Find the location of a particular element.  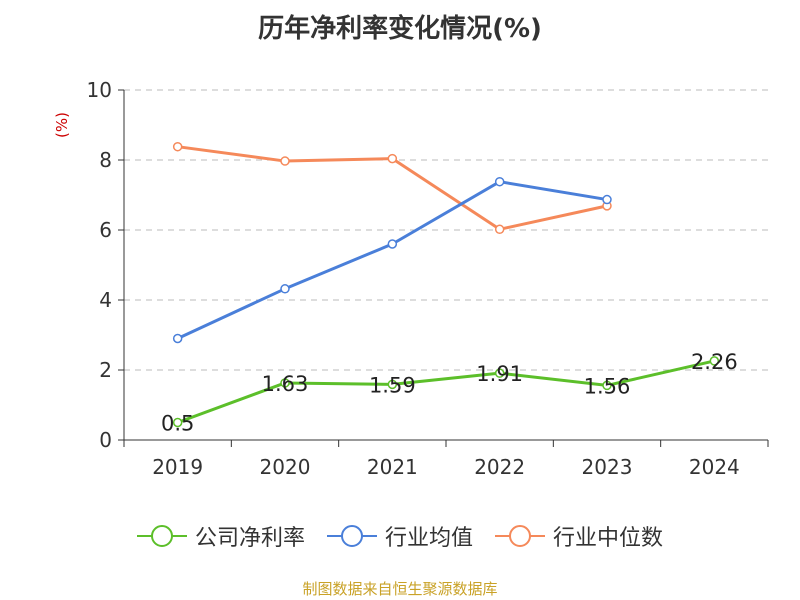

data-label: 1.91 is located at coordinates (499, 374).